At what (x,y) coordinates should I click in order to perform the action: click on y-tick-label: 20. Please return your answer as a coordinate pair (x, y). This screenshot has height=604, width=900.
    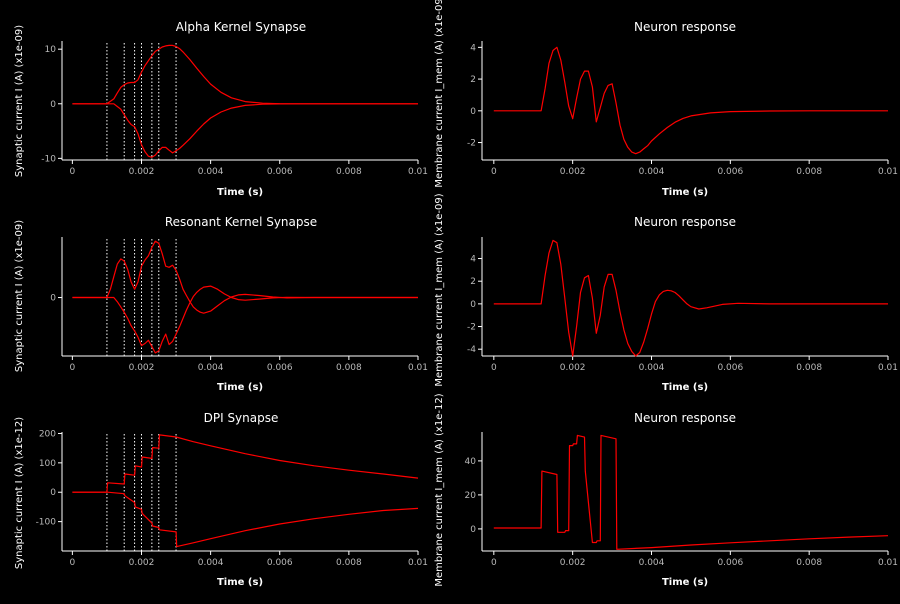
    Looking at the image, I should click on (471, 496).